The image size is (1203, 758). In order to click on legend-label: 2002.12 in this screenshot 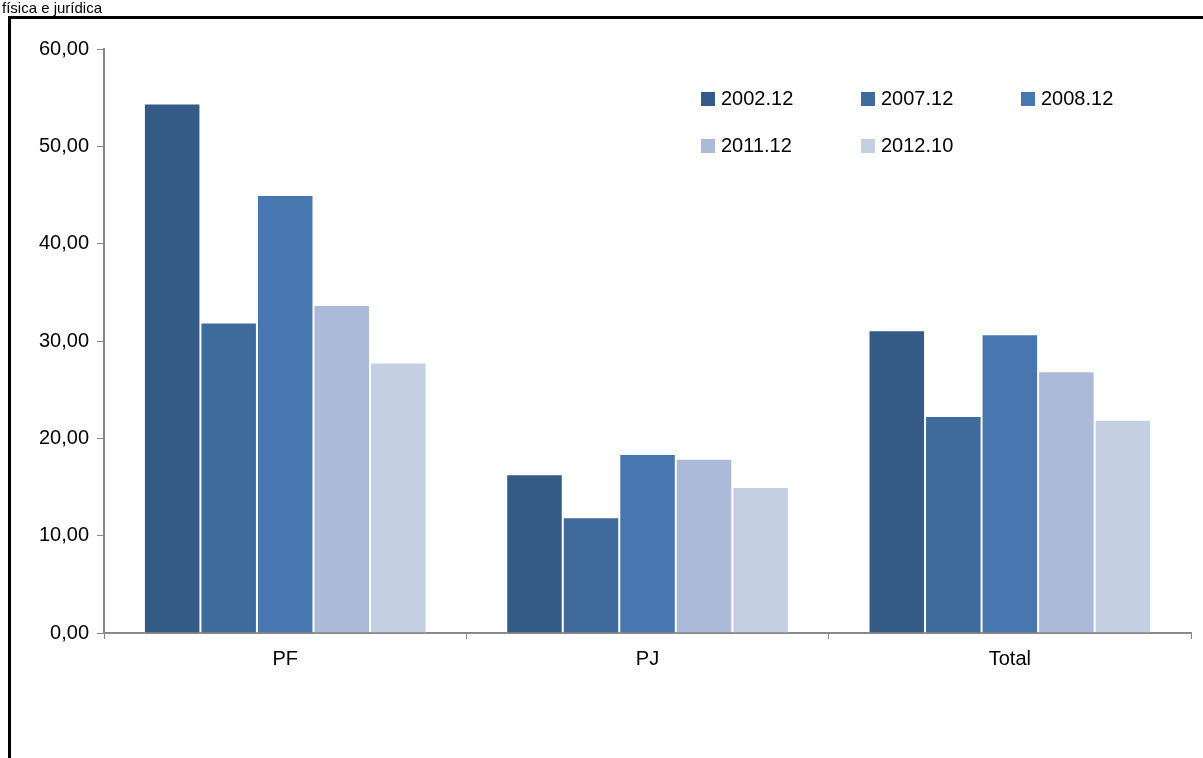, I will do `click(757, 97)`.